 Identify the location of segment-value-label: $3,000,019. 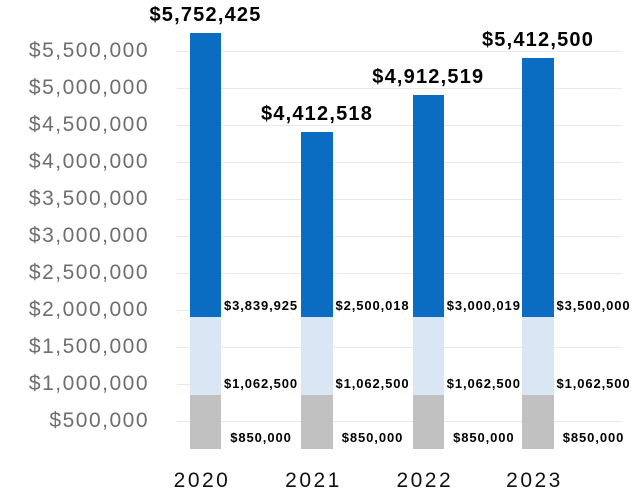
(483, 305).